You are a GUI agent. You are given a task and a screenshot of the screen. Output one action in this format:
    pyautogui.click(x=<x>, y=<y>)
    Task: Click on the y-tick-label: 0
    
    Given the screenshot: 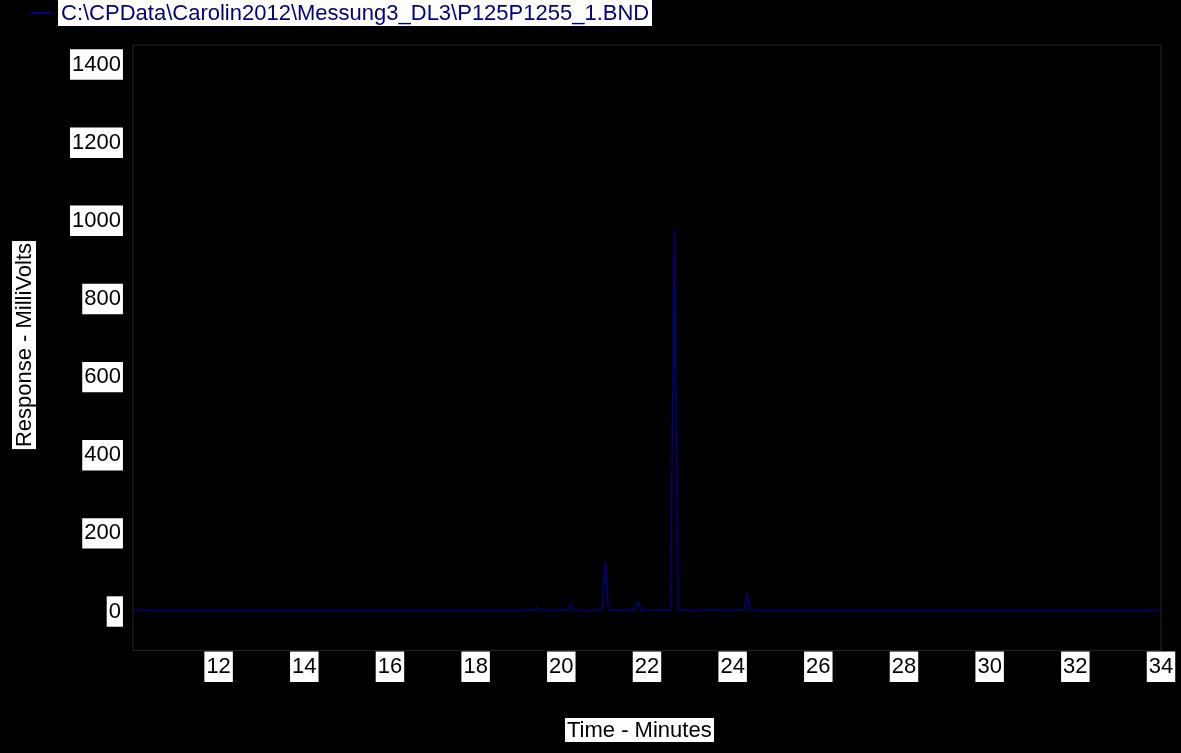 What is the action you would take?
    pyautogui.click(x=114, y=610)
    